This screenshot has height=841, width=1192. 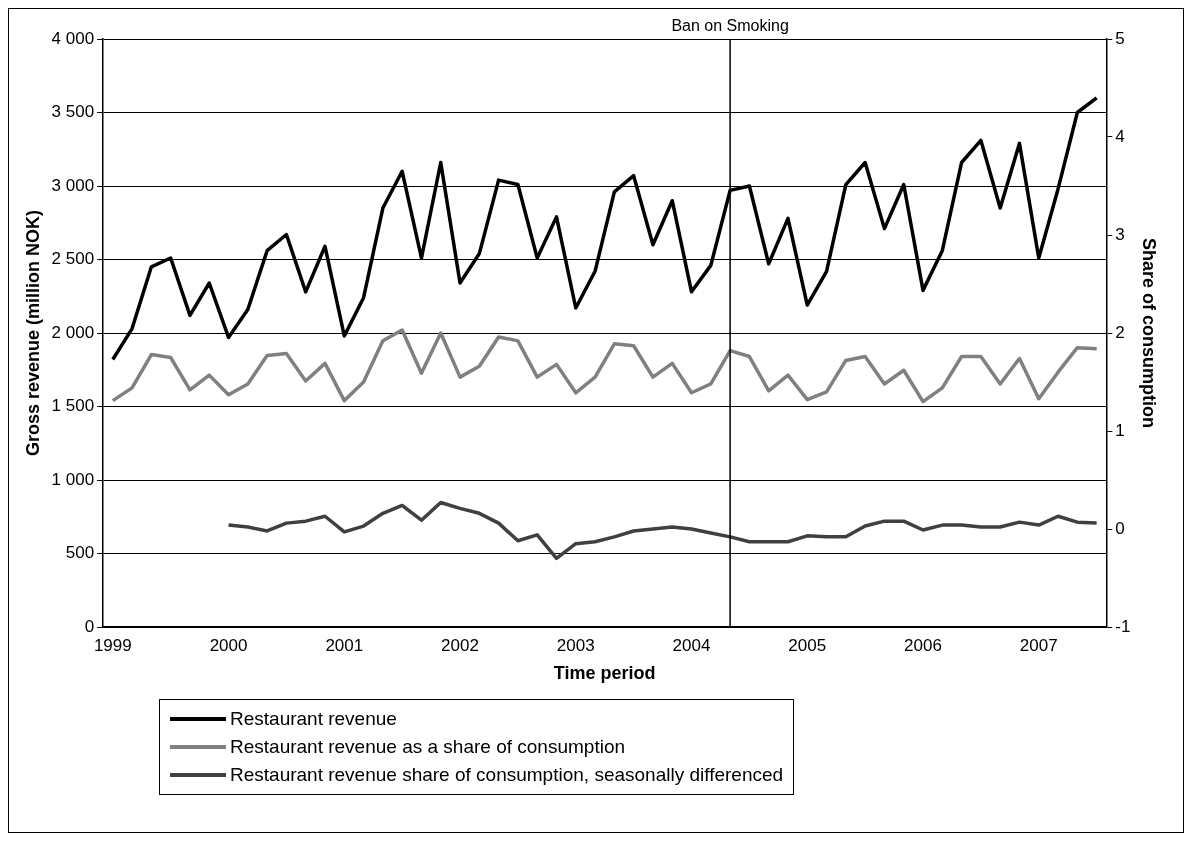 What do you see at coordinates (730, 26) in the screenshot?
I see `ref-line-label: Ban on Smoking` at bounding box center [730, 26].